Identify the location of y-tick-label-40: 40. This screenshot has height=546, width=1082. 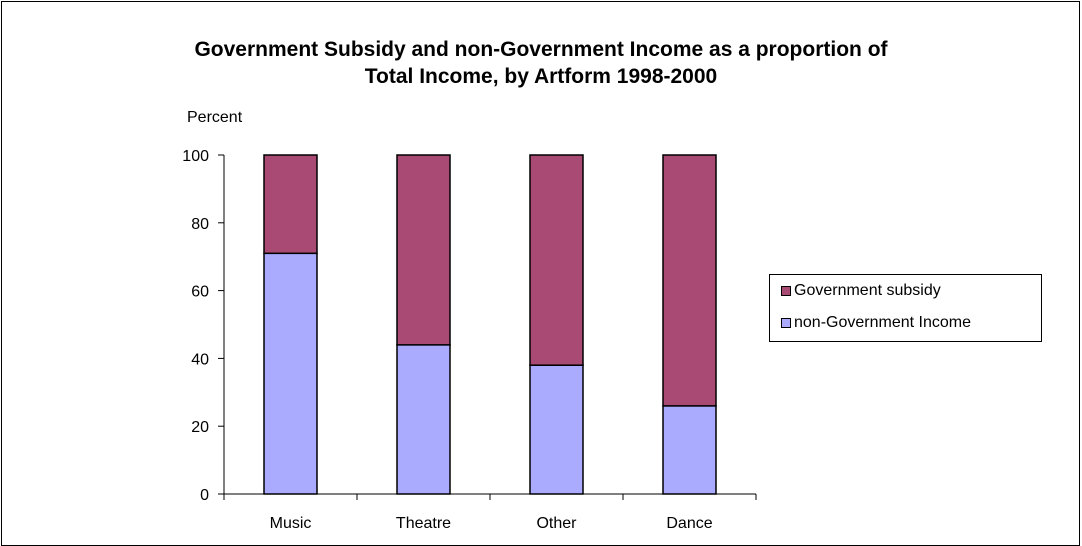
(200, 359).